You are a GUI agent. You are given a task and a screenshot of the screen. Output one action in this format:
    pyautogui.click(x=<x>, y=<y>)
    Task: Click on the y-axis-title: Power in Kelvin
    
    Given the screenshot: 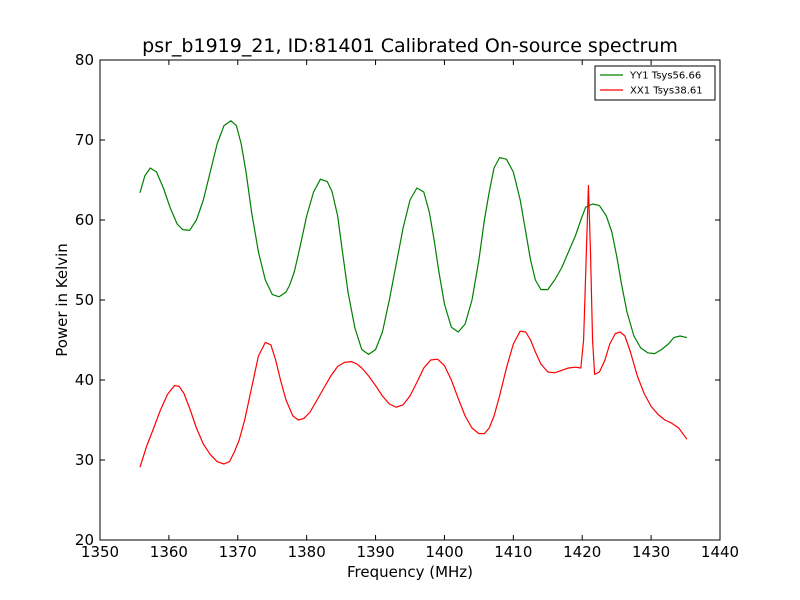 What is the action you would take?
    pyautogui.click(x=62, y=300)
    